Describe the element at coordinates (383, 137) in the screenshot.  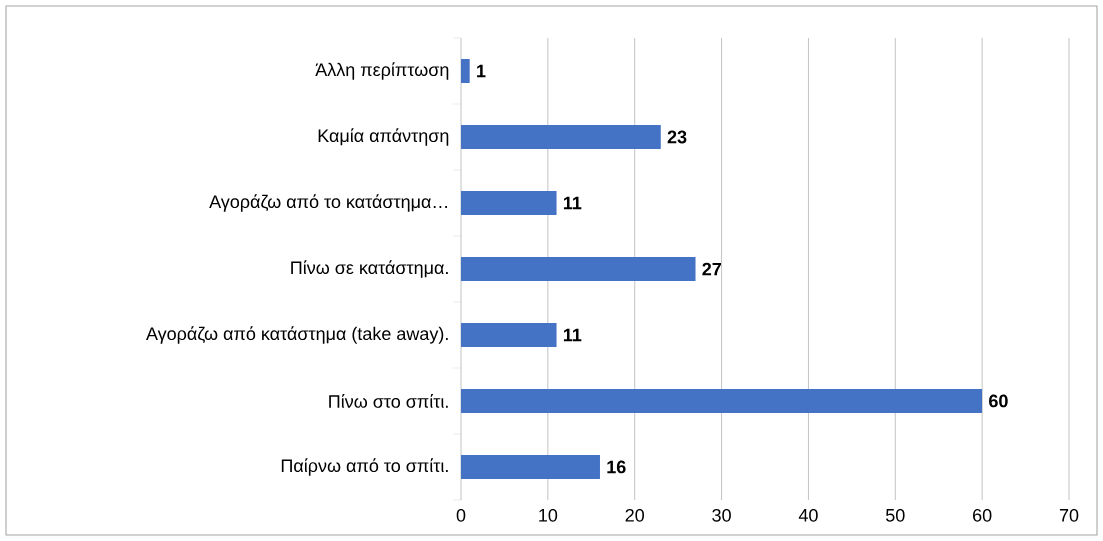
I see `y-tick-label: Καμία απάντηση` at that location.